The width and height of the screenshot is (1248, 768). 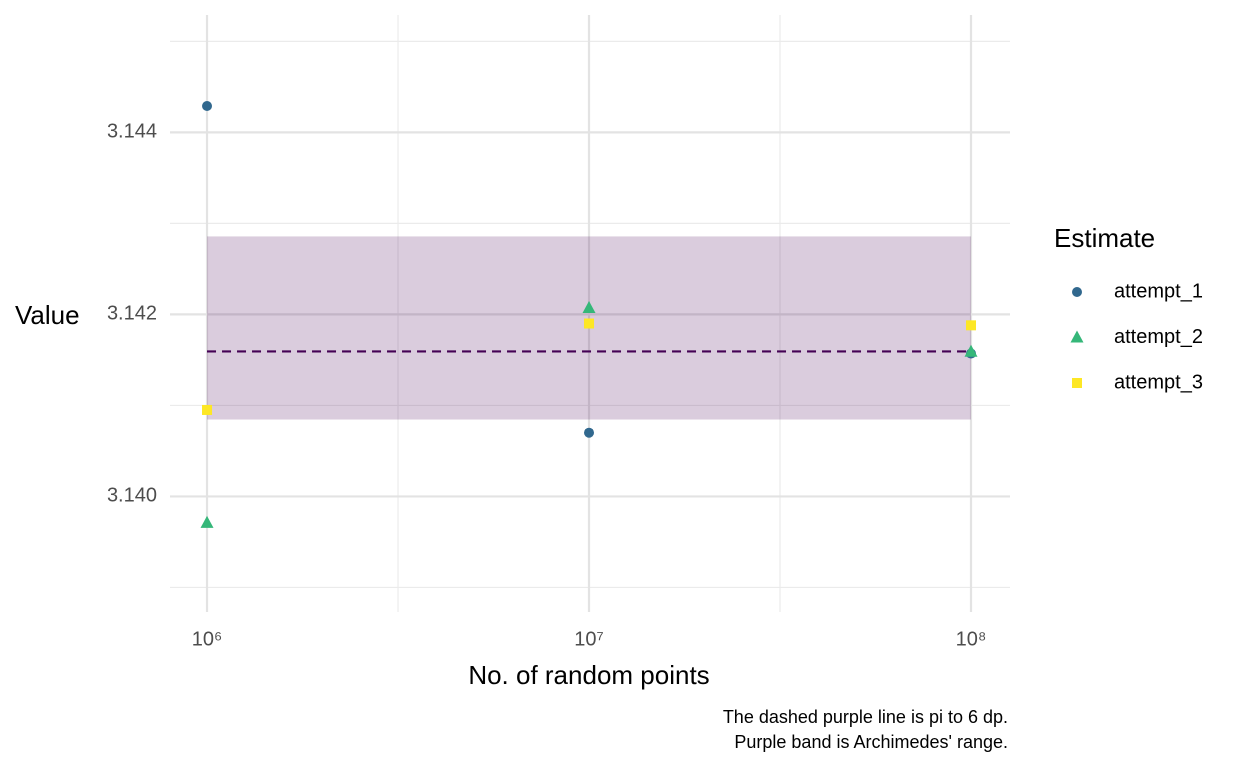 What do you see at coordinates (1158, 291) in the screenshot?
I see `legend-label: attempt_1` at bounding box center [1158, 291].